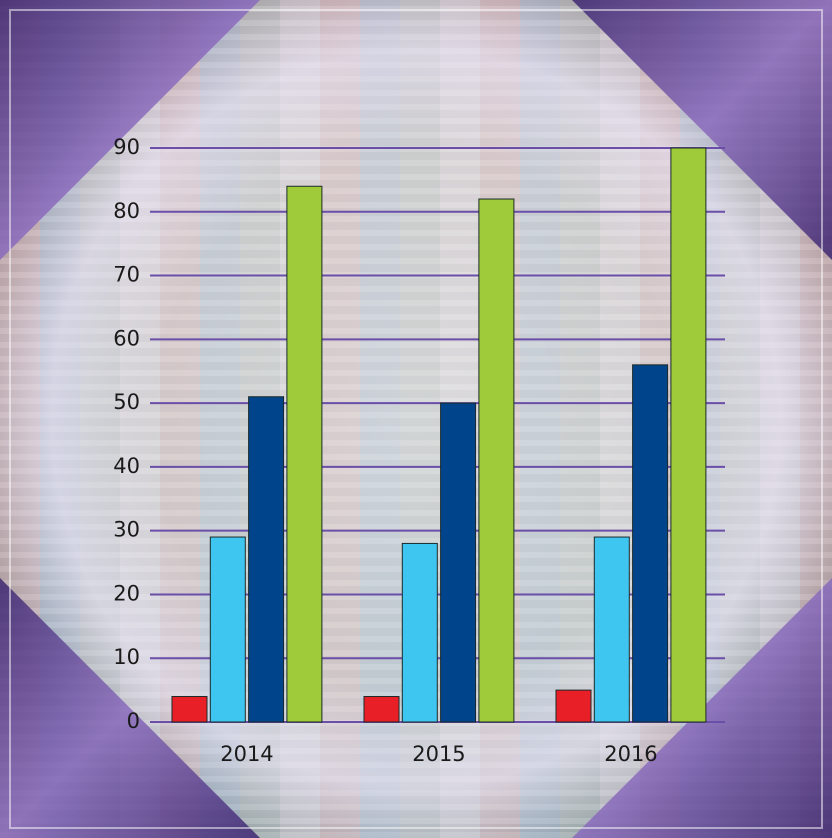 This screenshot has width=832, height=838. I want to click on y-tick-label: 50, so click(126, 402).